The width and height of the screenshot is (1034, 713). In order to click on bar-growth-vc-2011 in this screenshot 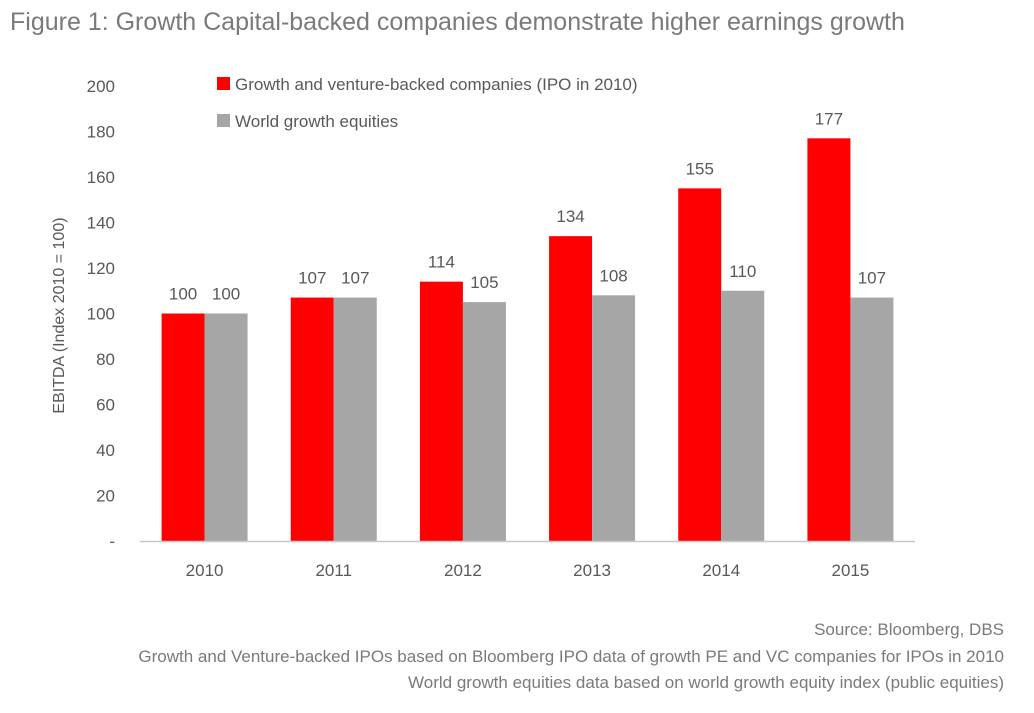, I will do `click(312, 419)`.